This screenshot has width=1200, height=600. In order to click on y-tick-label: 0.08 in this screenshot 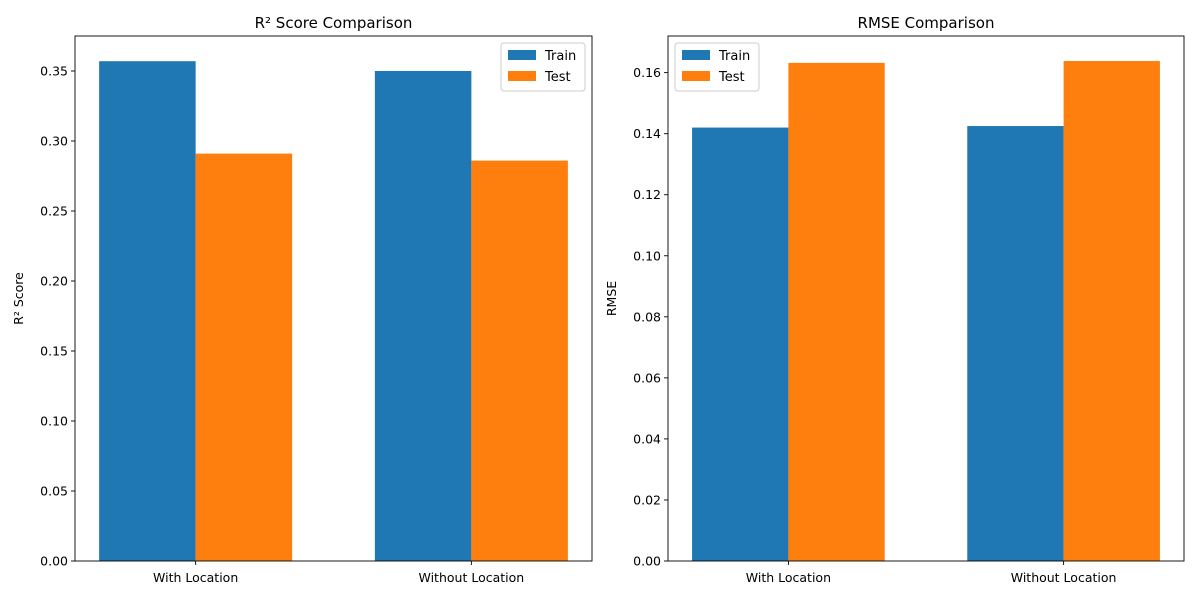, I will do `click(647, 316)`.